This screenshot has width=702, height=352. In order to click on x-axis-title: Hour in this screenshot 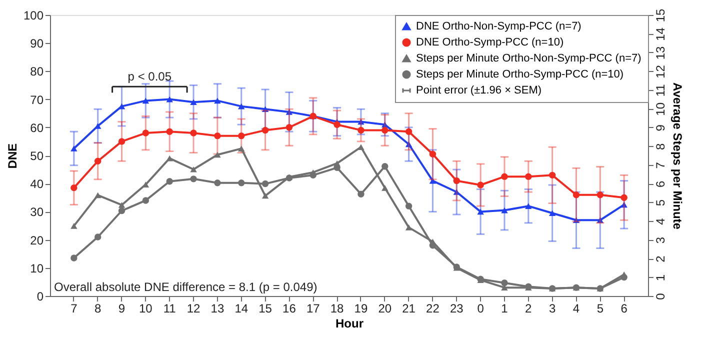, I will do `click(350, 323)`.